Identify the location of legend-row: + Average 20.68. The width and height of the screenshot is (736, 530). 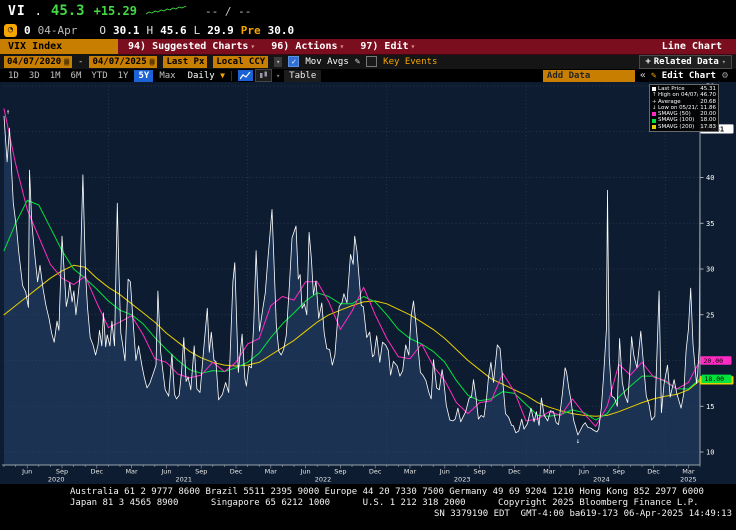
(684, 102).